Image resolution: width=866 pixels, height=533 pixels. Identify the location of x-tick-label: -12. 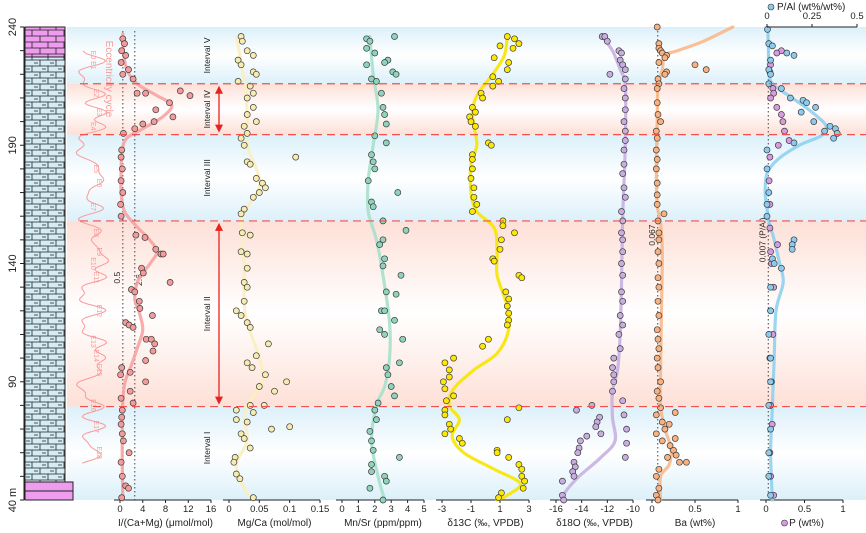
(607, 509).